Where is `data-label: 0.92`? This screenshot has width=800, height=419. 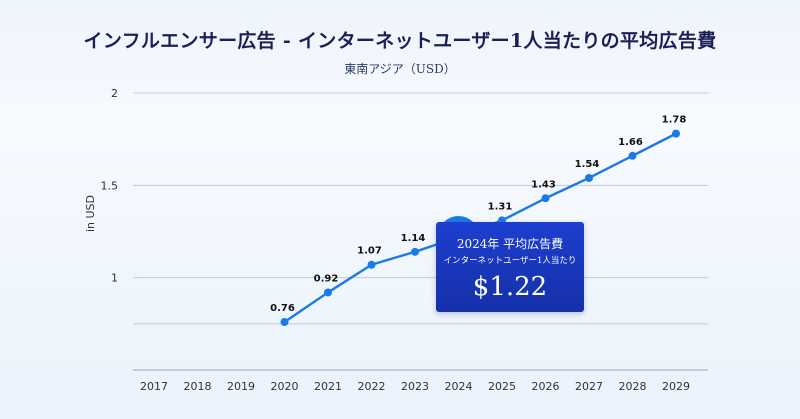
data-label: 0.92 is located at coordinates (326, 278).